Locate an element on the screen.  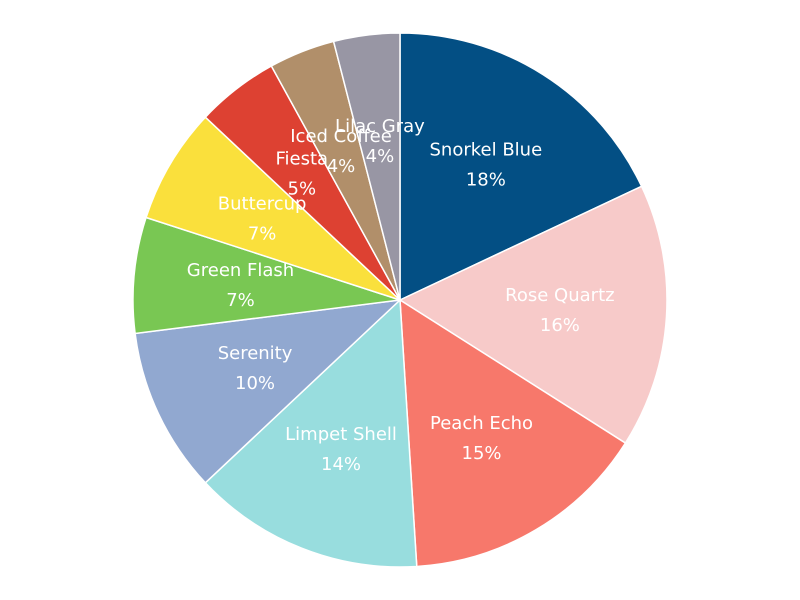
pie-slice-limpet-shell is located at coordinates (311, 433).